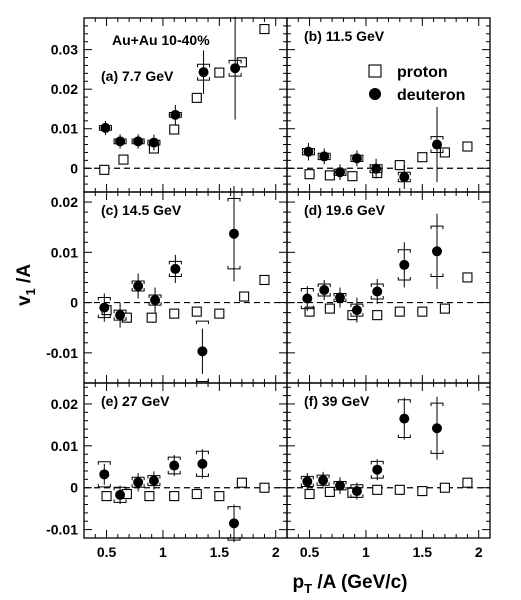 This screenshot has height=600, width=521. Describe the element at coordinates (337, 401) in the screenshot. I see `panel-label: (f) 39 GeV` at that location.